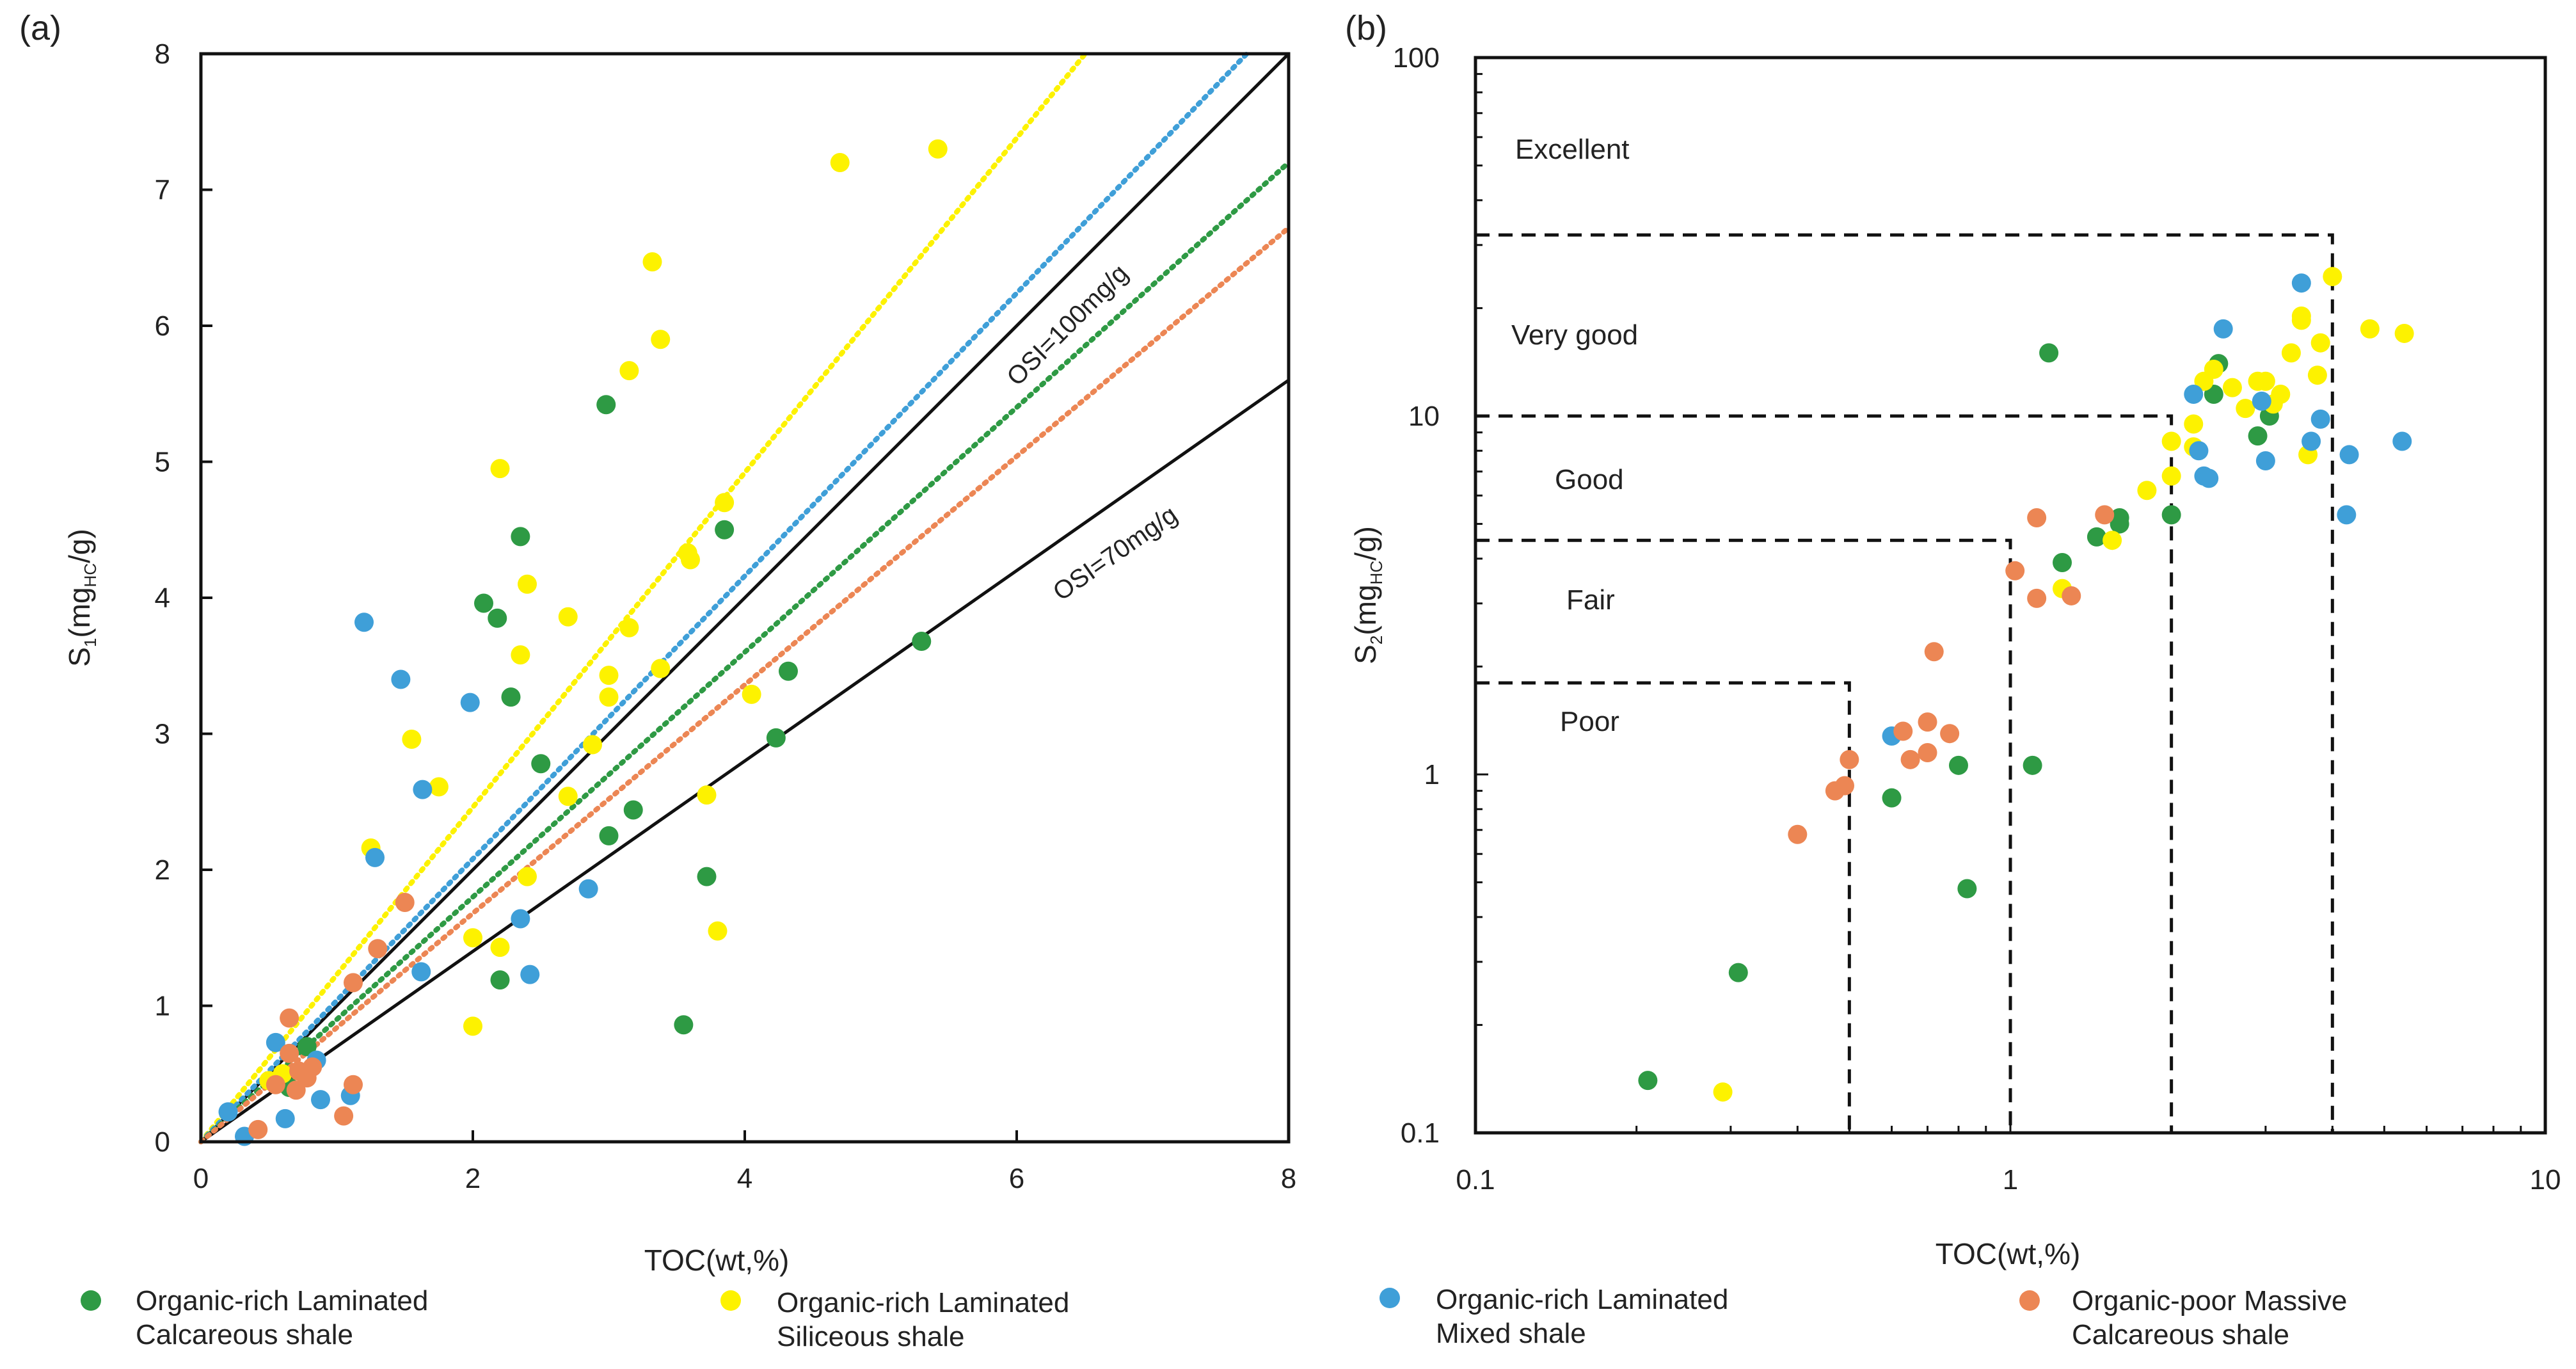 Image resolution: width=2576 pixels, height=1369 pixels. What do you see at coordinates (1663, 907) in the screenshot?
I see `grade-boundary-poor` at bounding box center [1663, 907].